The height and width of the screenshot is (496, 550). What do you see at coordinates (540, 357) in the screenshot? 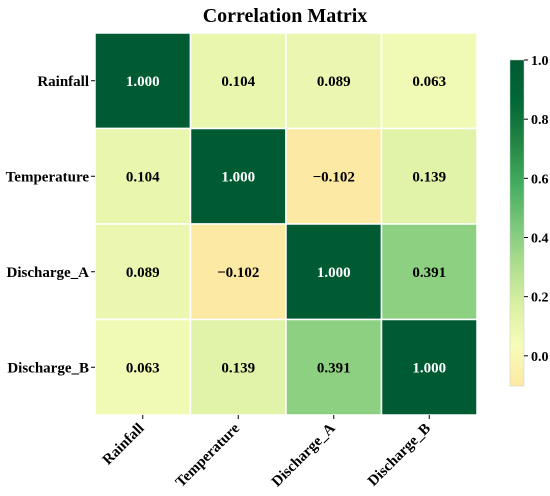
I see `colorbar-tick-label: 0.0` at bounding box center [540, 357].